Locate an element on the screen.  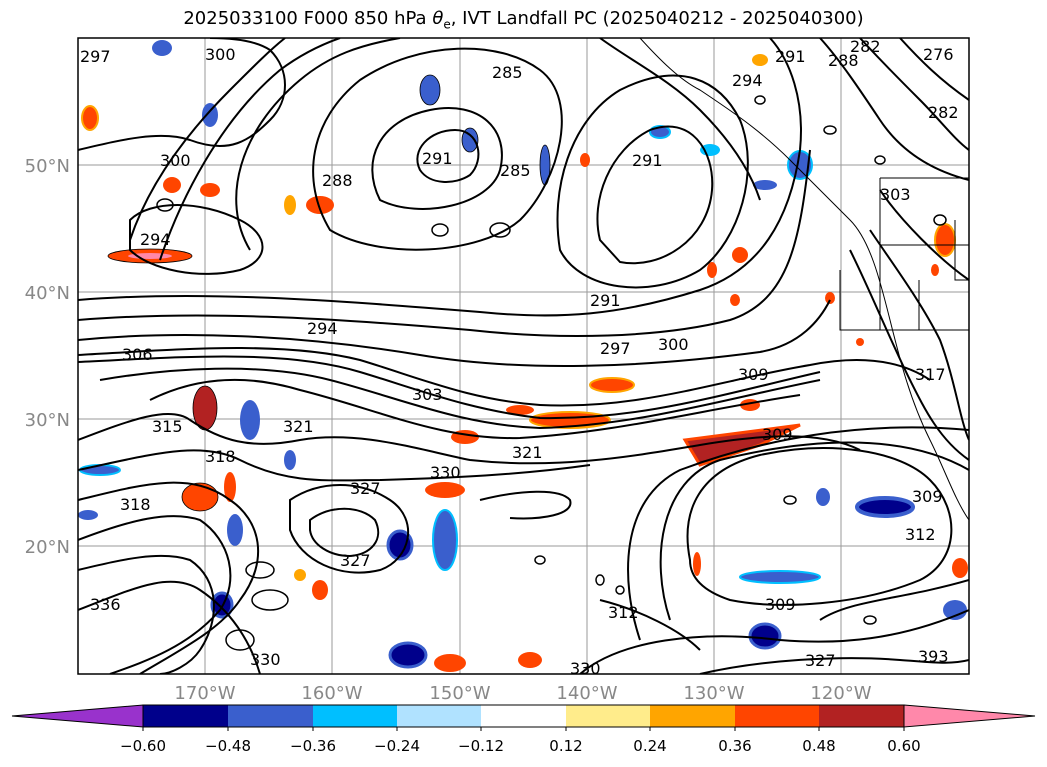
contour-label: 336 is located at coordinates (105, 604).